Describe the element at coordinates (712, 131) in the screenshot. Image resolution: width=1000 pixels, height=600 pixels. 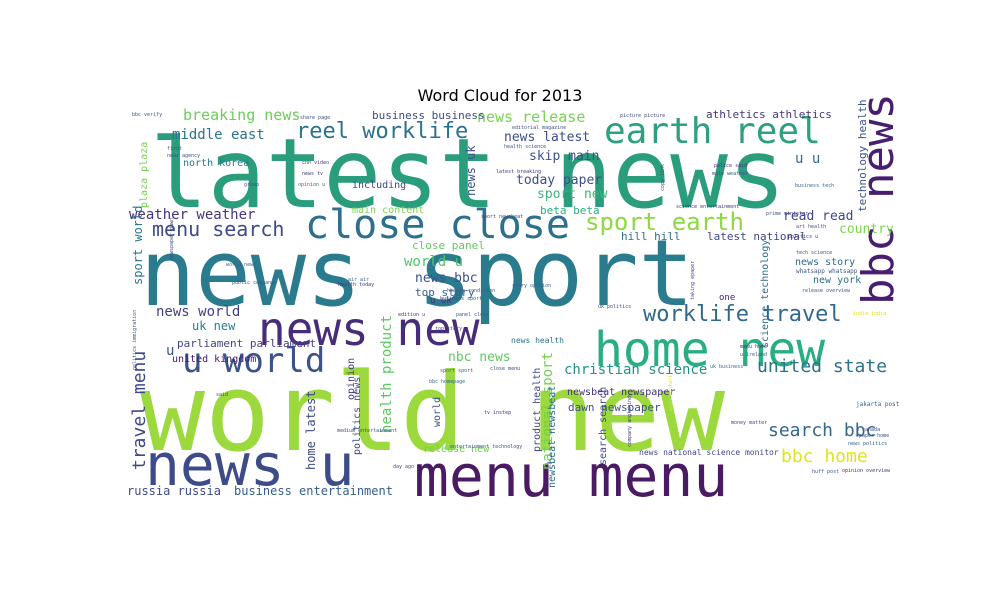
I see `word-earth-reel: earth reel` at that location.